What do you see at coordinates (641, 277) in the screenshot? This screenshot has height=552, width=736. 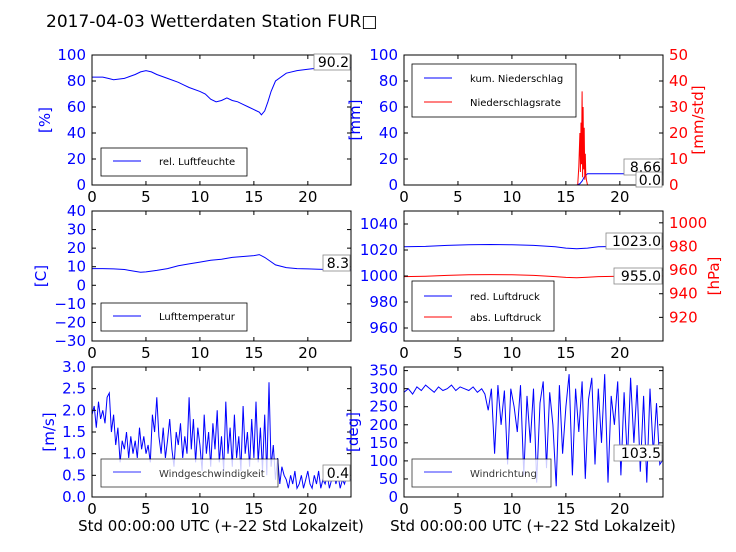 I see `last-value-label: 955.0` at bounding box center [641, 277].